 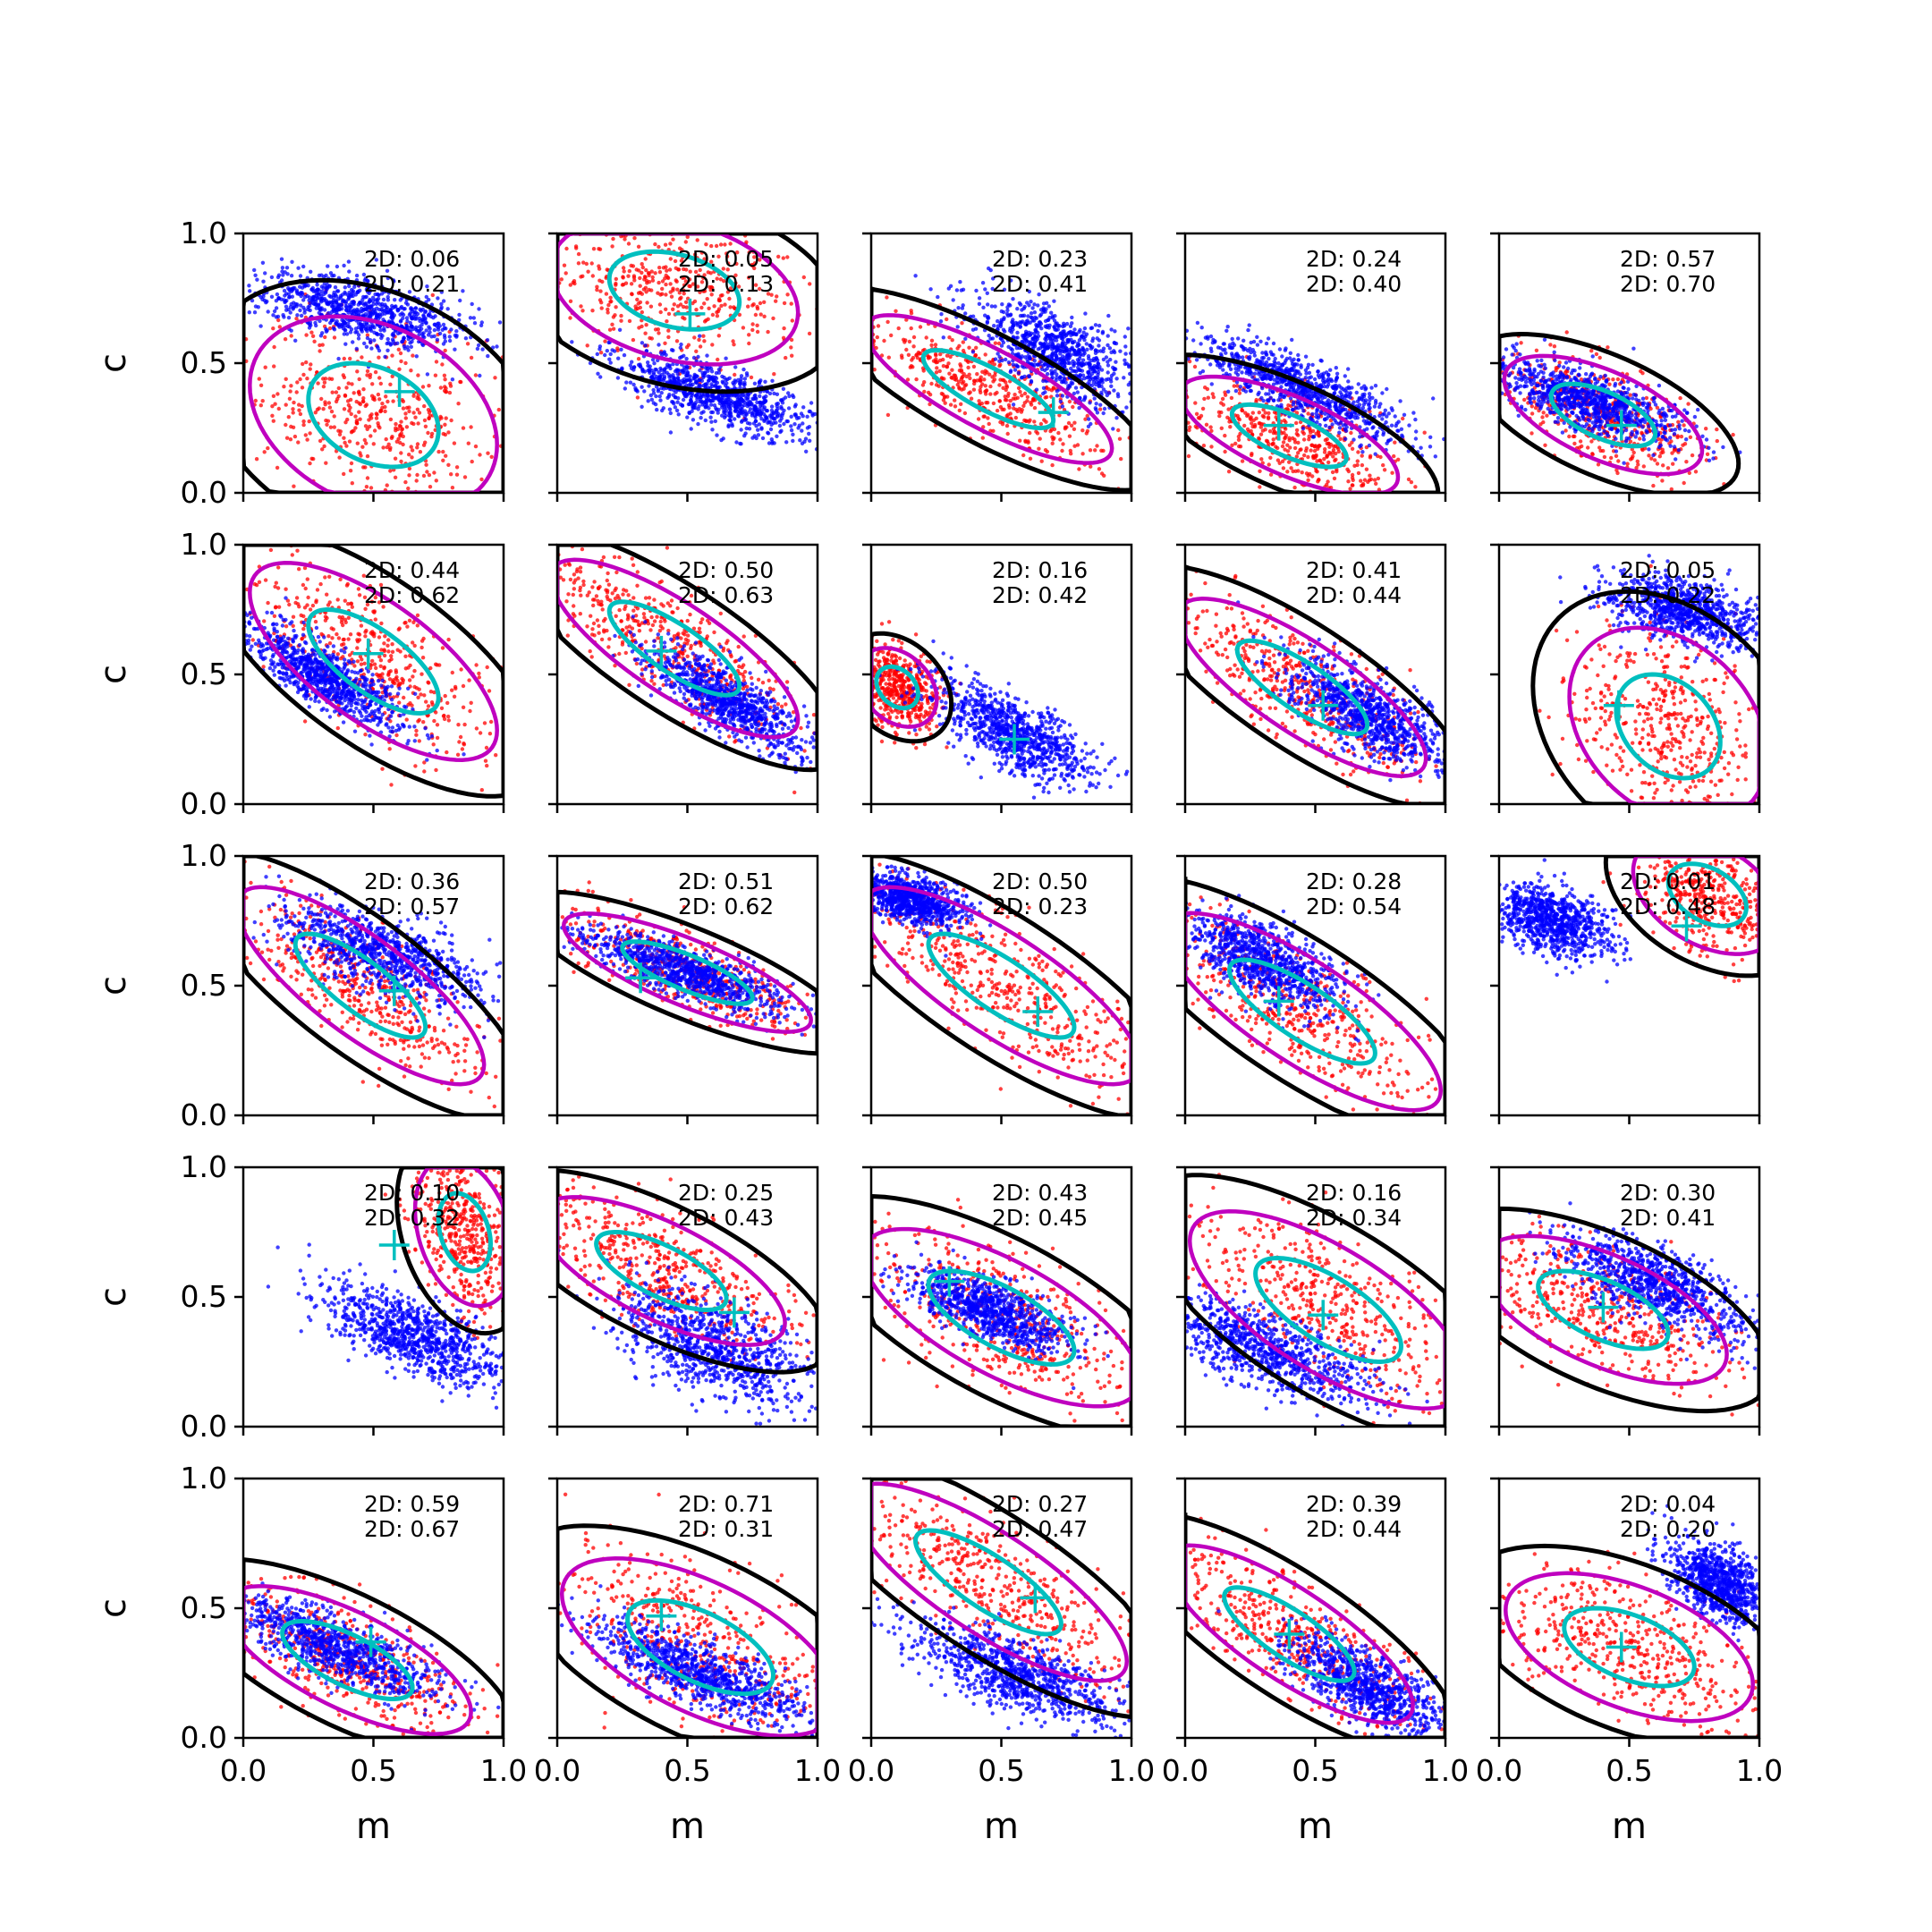 I want to click on annotation-text: 2D: 0.41, so click(x=1040, y=284).